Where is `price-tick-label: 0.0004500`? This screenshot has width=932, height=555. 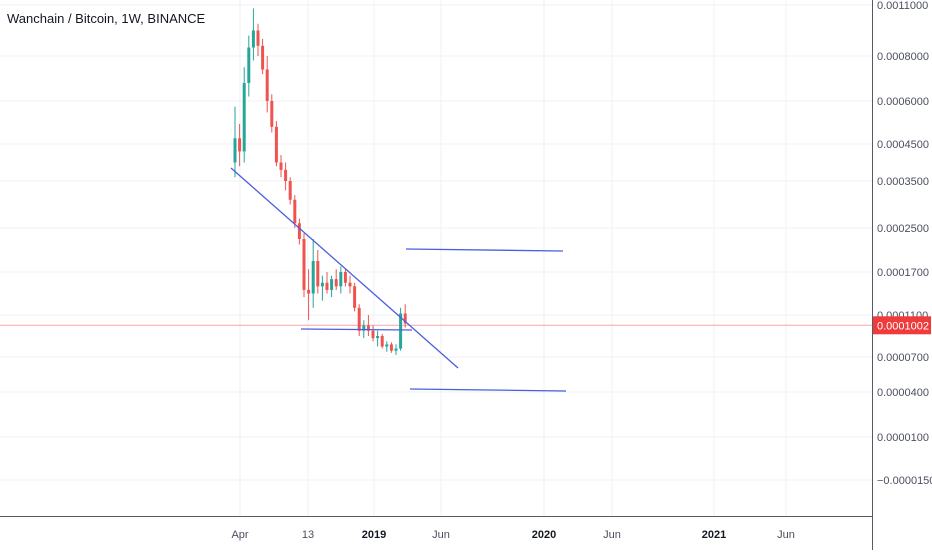 price-tick-label: 0.0004500 is located at coordinates (903, 145).